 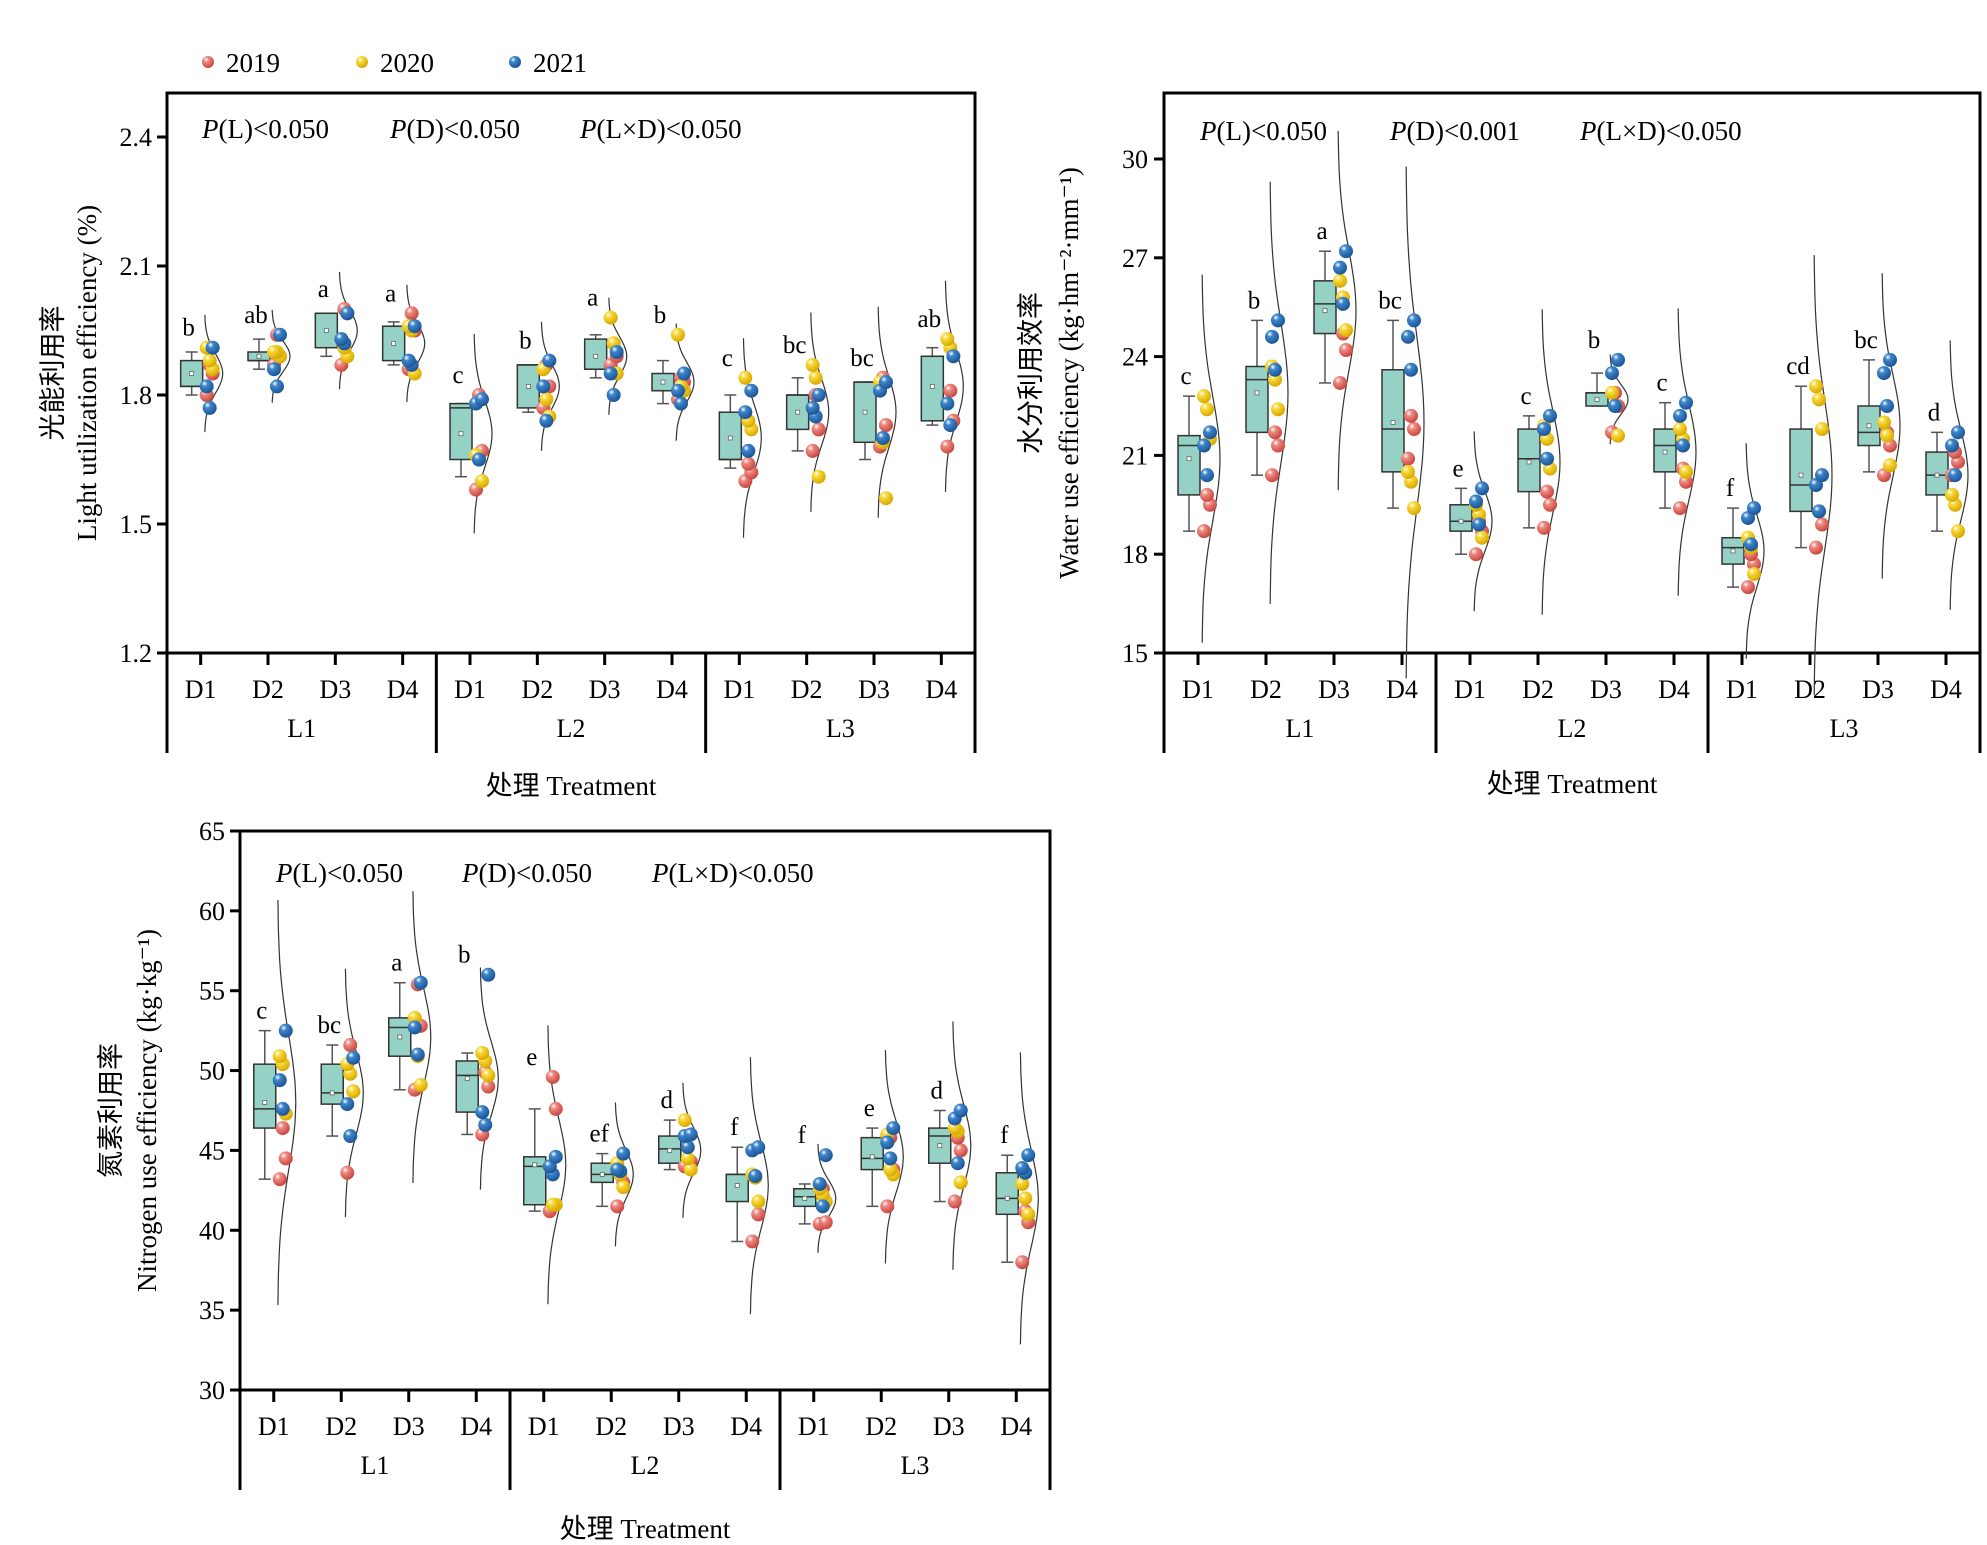 I want to click on box-l3-d3: bc, so click(x=1877, y=426).